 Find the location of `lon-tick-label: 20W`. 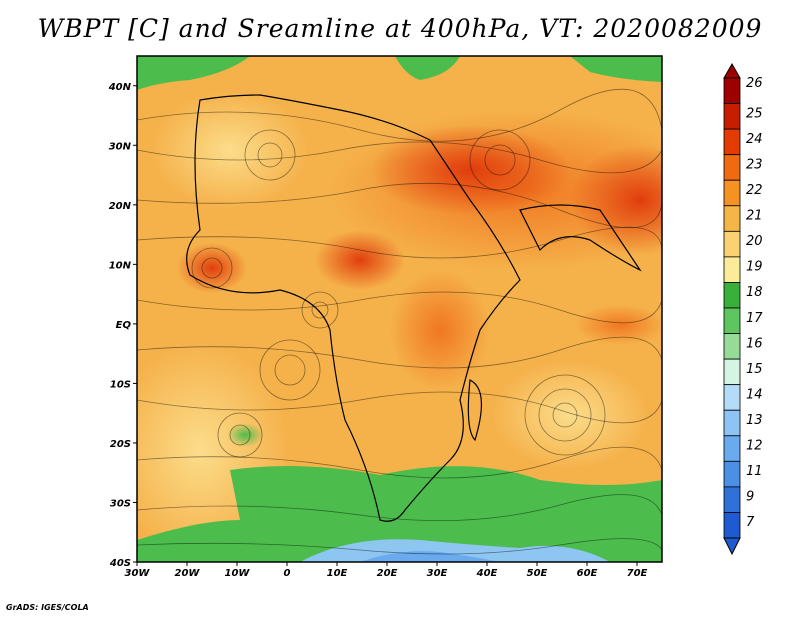

lon-tick-label: 20W is located at coordinates (188, 573).